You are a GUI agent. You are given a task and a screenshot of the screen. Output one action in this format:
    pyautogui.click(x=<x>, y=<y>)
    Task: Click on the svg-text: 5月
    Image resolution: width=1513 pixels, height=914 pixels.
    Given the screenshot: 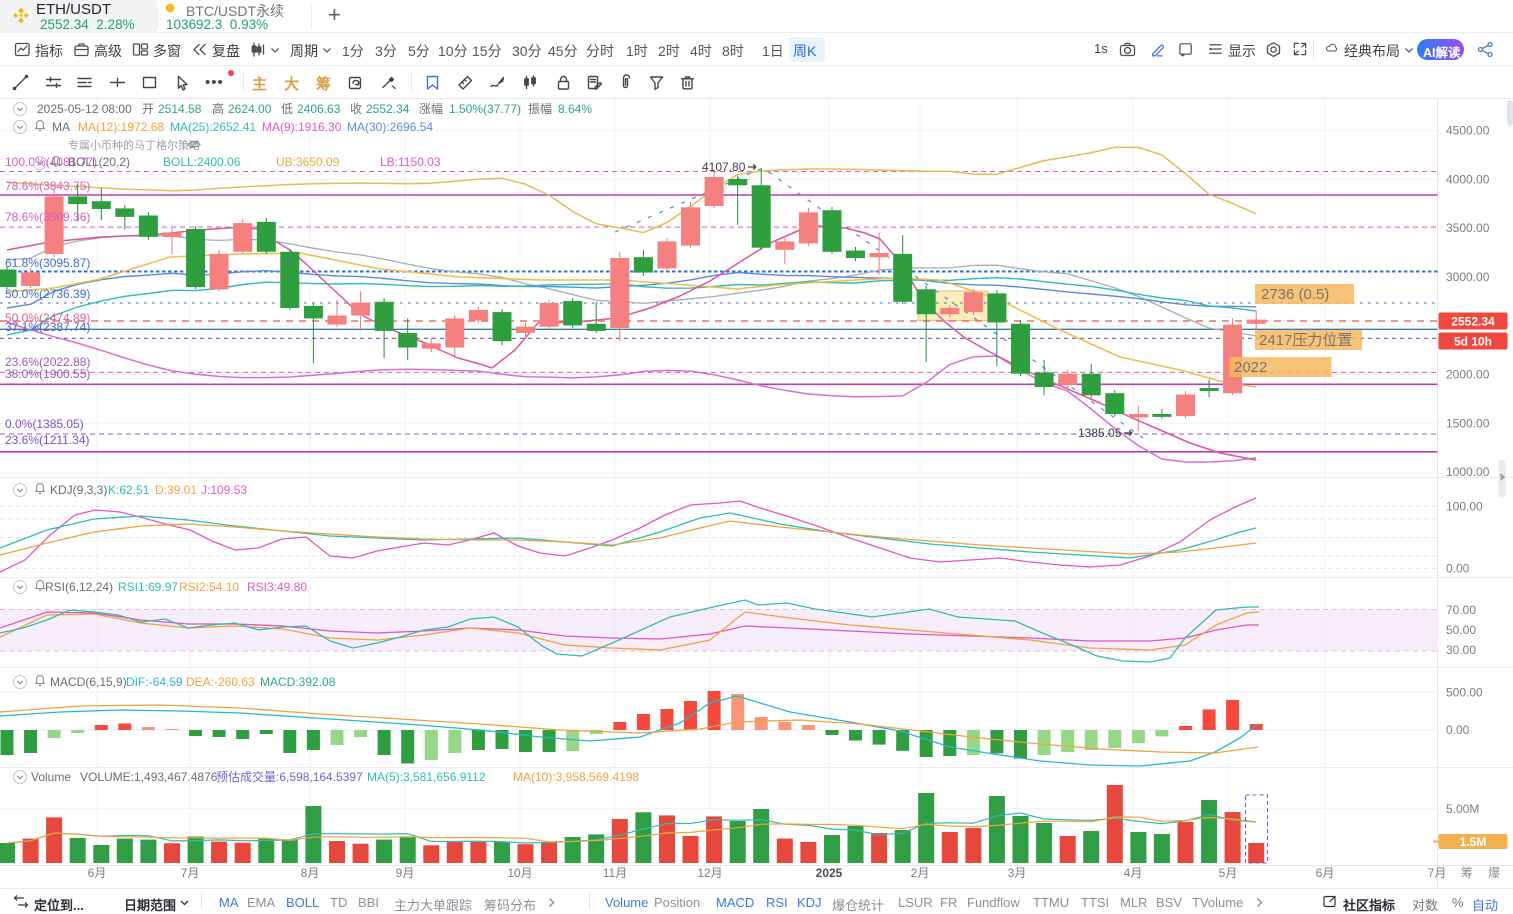 What is the action you would take?
    pyautogui.click(x=1228, y=873)
    